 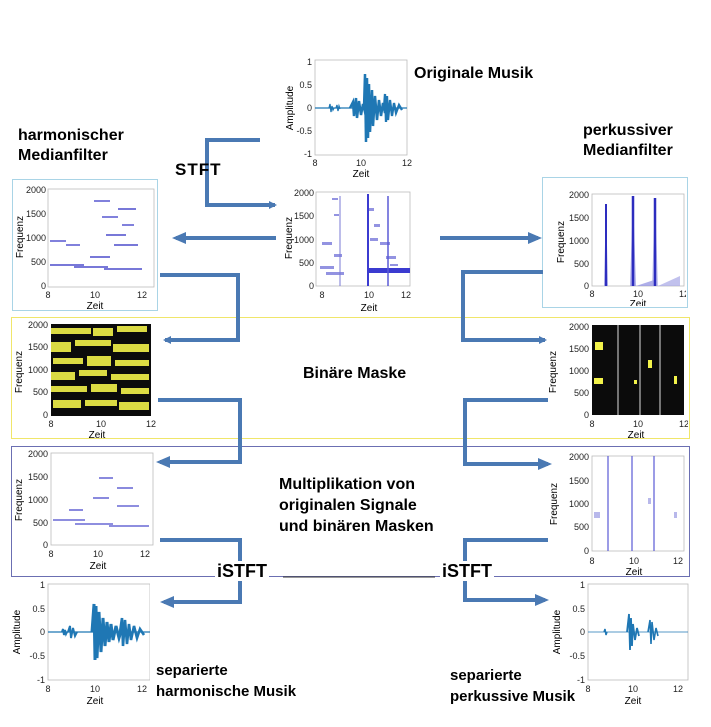 I want to click on percussive-filter-title: perkussiver Medianfilter, so click(x=628, y=140).